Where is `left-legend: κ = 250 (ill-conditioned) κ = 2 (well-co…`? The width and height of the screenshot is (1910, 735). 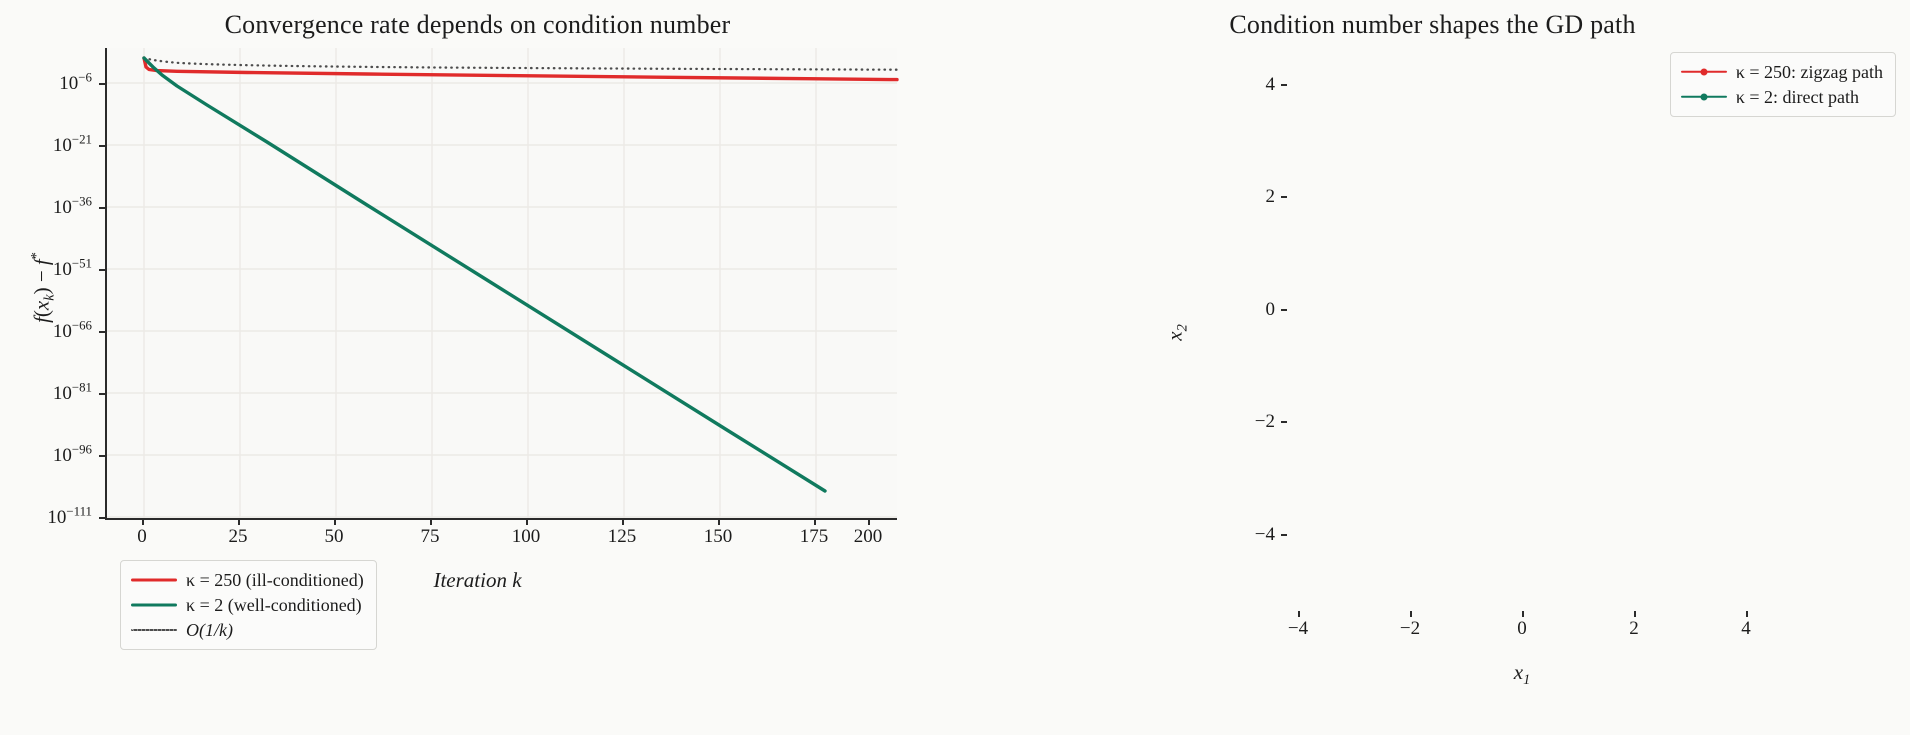 left-legend: κ = 250 (ill-conditioned) κ = 2 (well-co… is located at coordinates (248, 605).